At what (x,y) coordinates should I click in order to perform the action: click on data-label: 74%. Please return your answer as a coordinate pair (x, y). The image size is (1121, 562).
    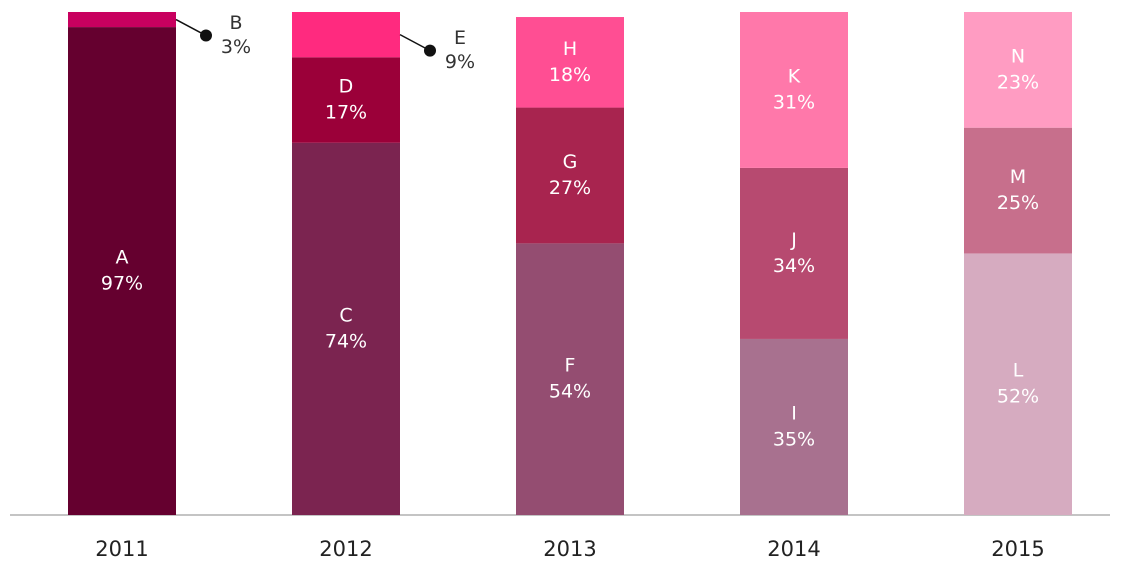
    Looking at the image, I should click on (346, 341).